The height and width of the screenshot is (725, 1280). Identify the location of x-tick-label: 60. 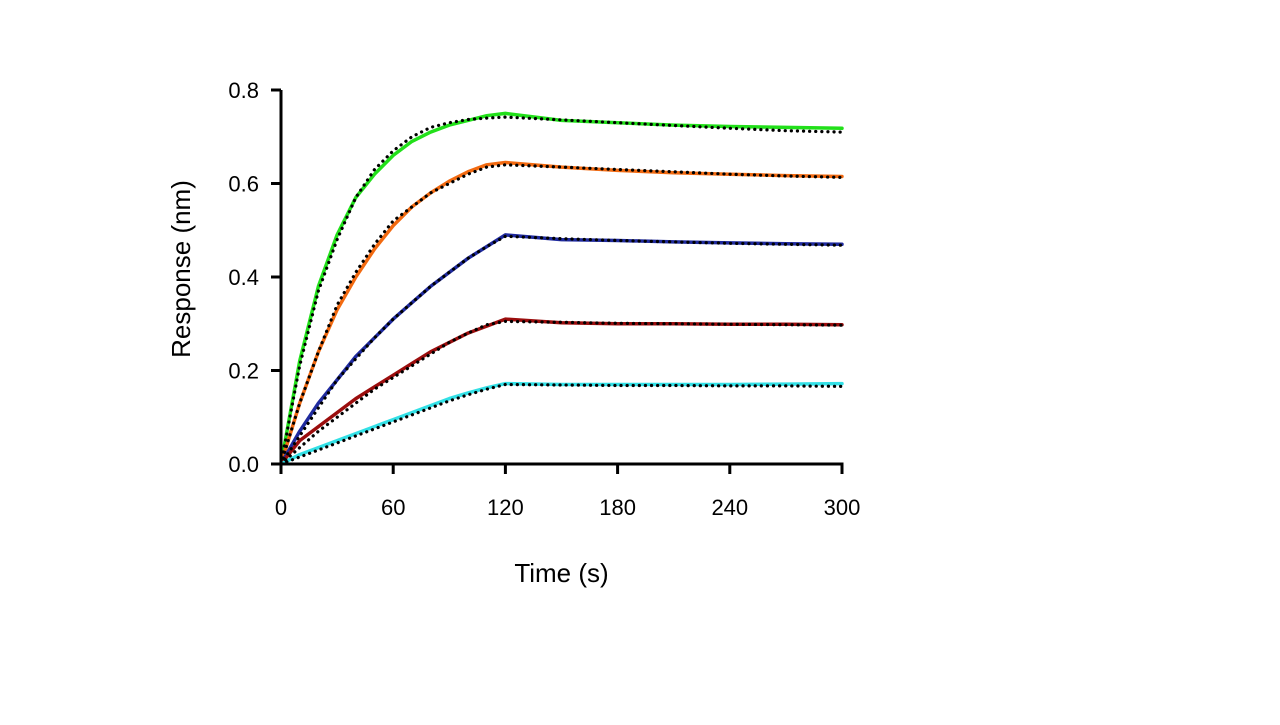
(393, 507).